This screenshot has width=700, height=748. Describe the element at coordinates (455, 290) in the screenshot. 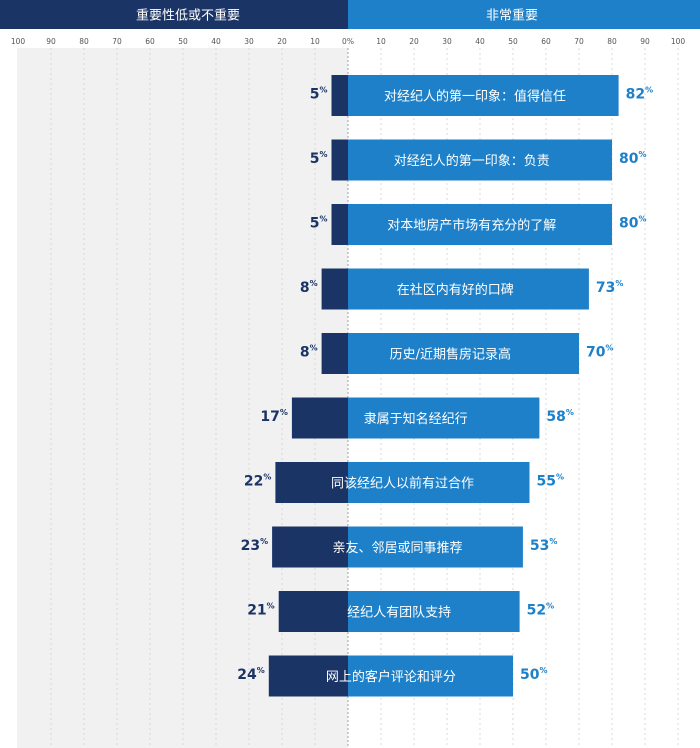

I see `category-label: 在社区内有好的口碑` at that location.